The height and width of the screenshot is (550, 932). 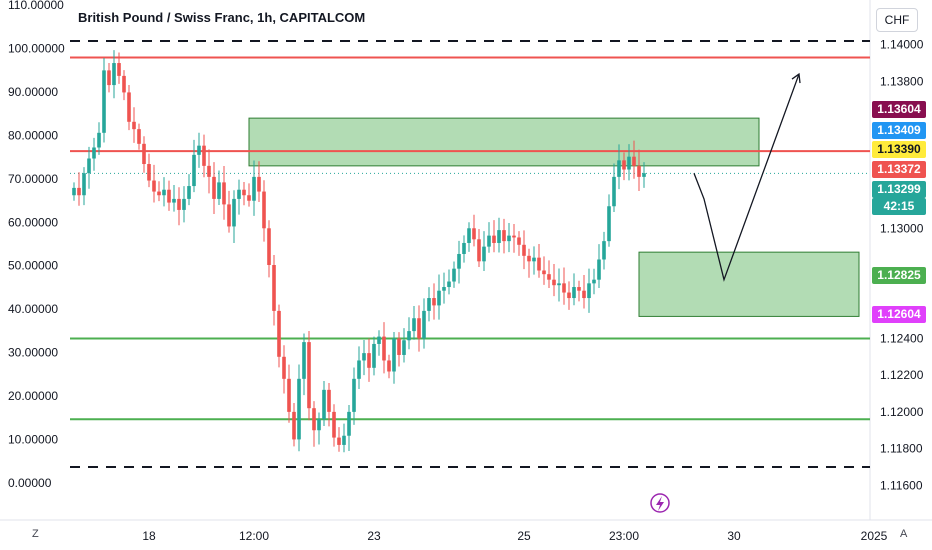 What do you see at coordinates (33, 309) in the screenshot?
I see `left-axis-tick: 40.00000` at bounding box center [33, 309].